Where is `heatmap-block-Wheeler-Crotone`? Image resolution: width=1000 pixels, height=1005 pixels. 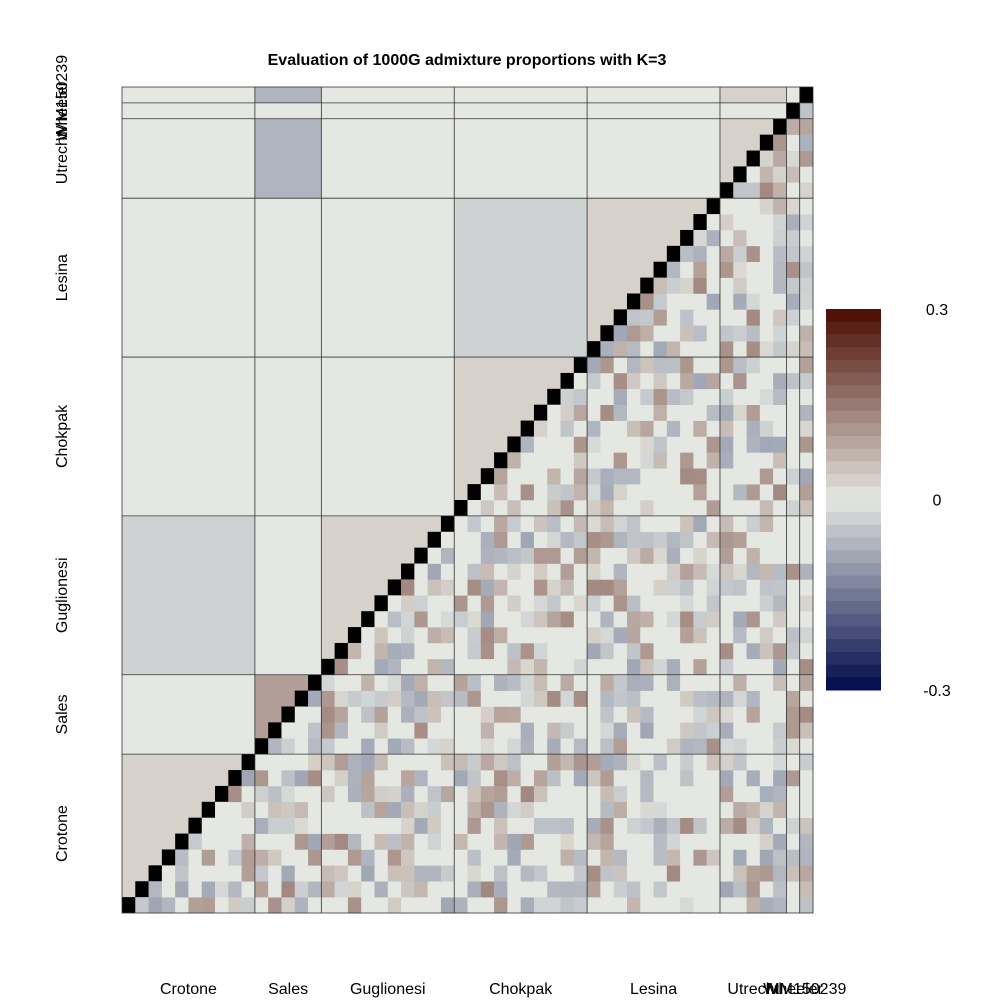
heatmap-block-Wheeler-Crotone is located at coordinates (188, 110).